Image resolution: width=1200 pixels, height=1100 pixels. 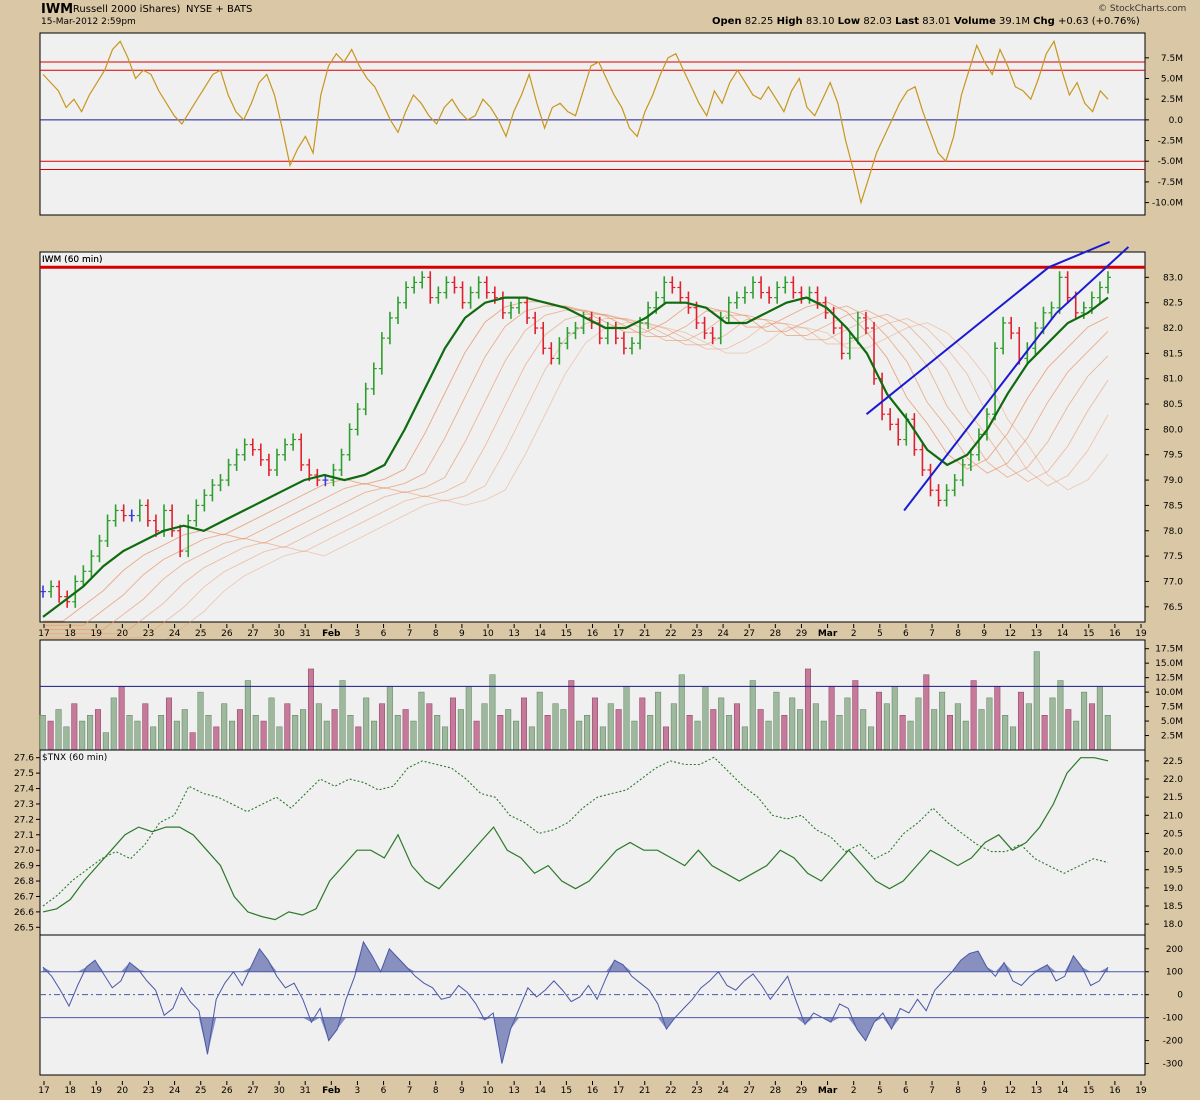 I want to click on low-label: Low, so click(x=849, y=21).